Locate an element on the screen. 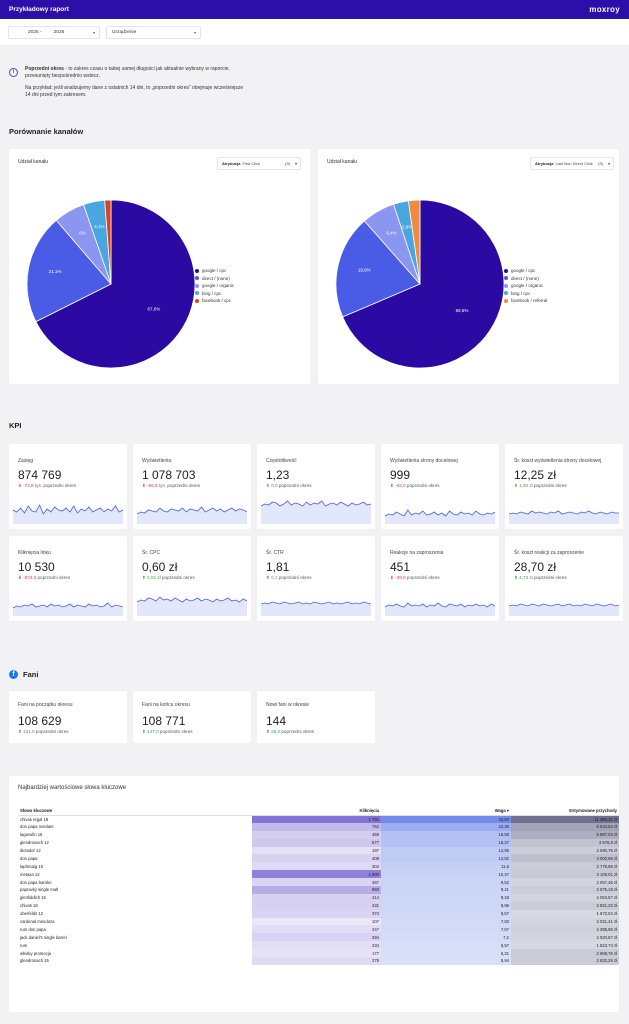 Image resolution: width=629 pixels, height=1024 pixels. table-row: don papa rosolare 762 22,36 6 543,54 zł is located at coordinates (318, 826).